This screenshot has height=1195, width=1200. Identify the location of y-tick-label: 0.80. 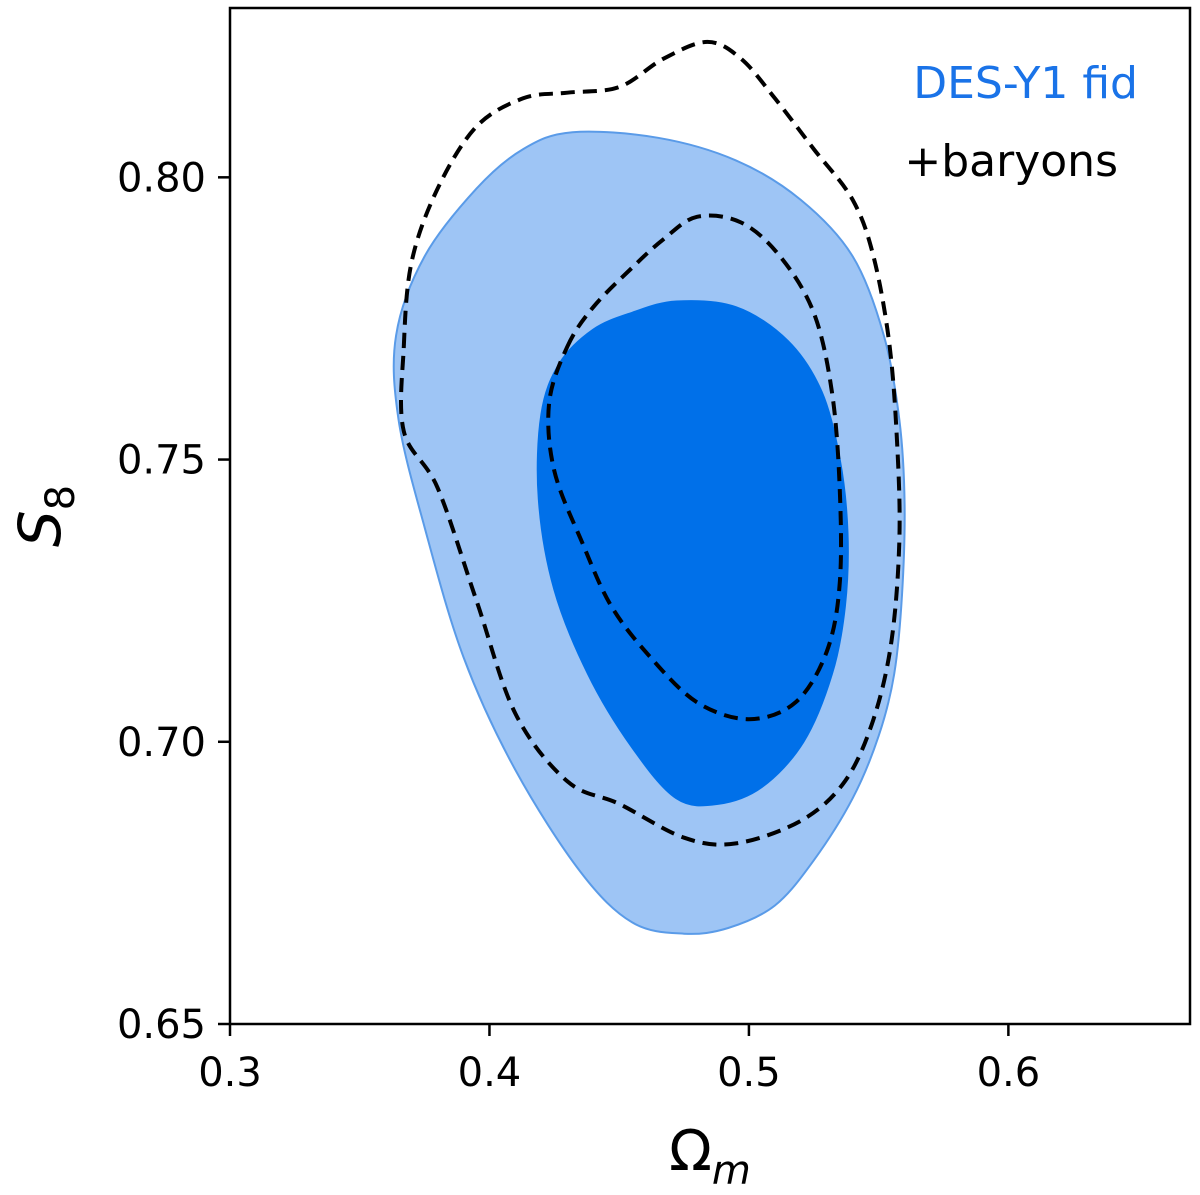
(161, 178).